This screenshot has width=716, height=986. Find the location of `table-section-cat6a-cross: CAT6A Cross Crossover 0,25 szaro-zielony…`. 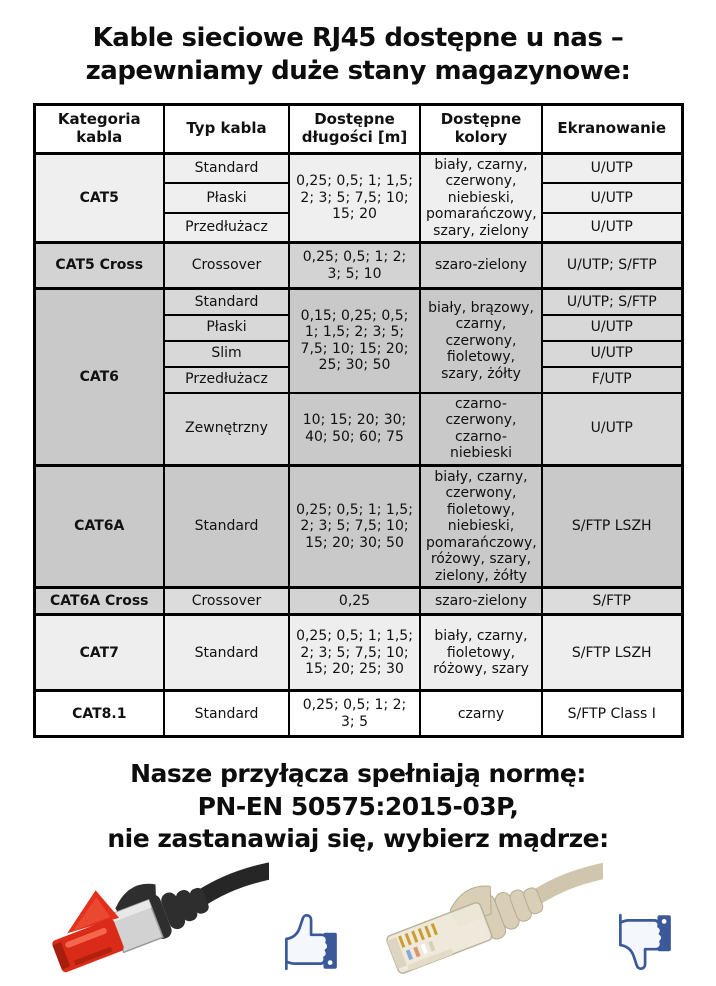

table-section-cat6a-cross: CAT6A Cross Crossover 0,25 szaro-zielony… is located at coordinates (358, 601).